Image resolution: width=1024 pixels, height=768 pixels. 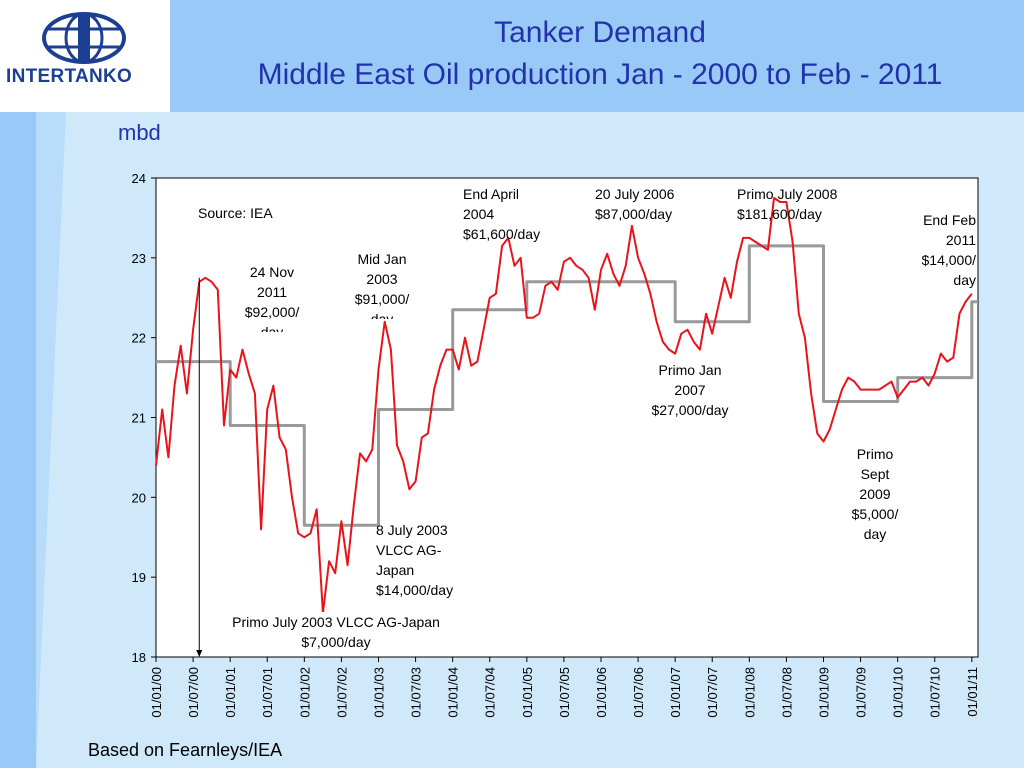 I want to click on annotation-primo-jan-2007: Primo Jan 2007 $27,000/day, so click(x=690, y=390).